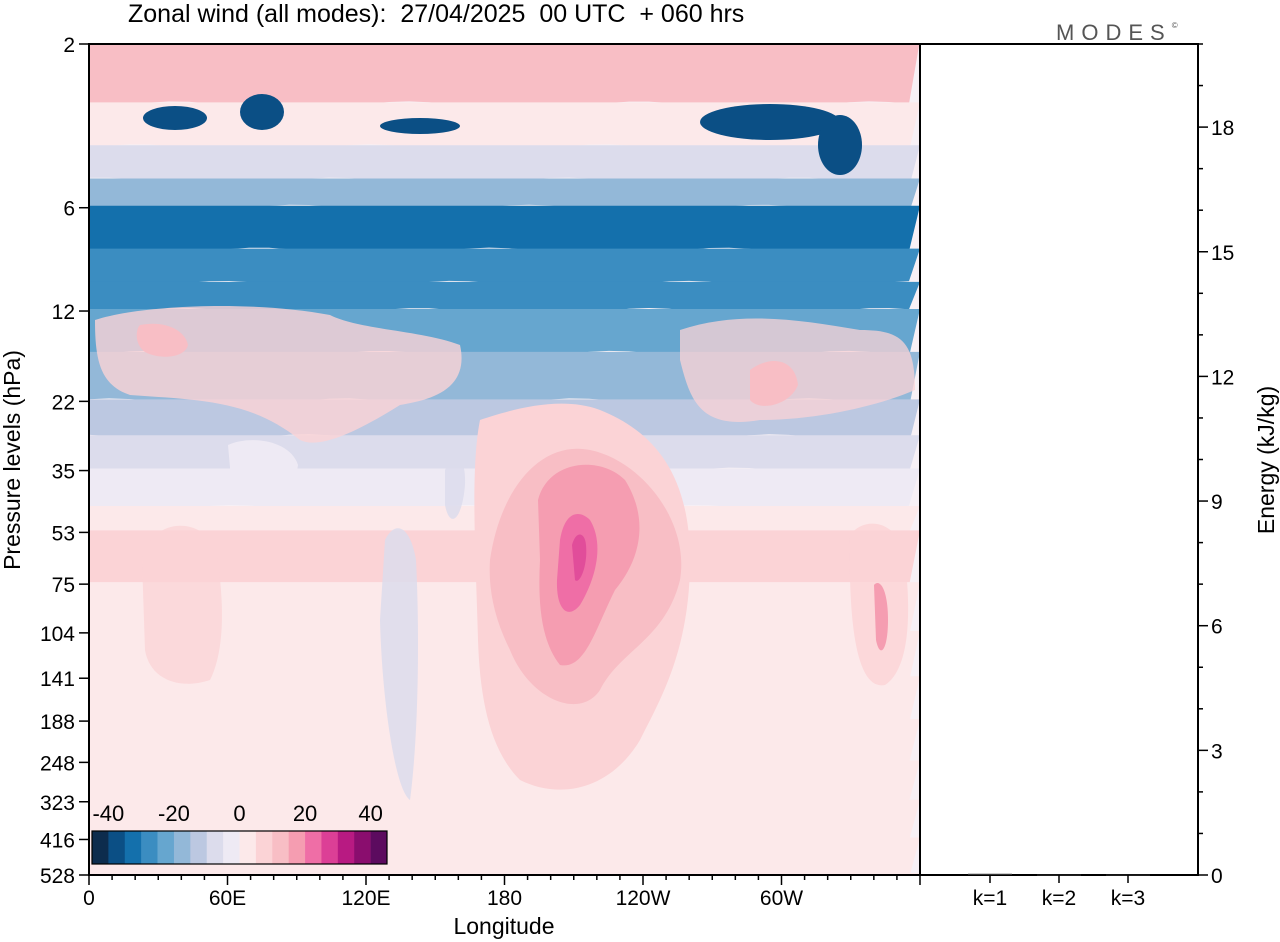 The width and height of the screenshot is (1280, 942). I want to click on pink-patch-west, so click(278, 374).